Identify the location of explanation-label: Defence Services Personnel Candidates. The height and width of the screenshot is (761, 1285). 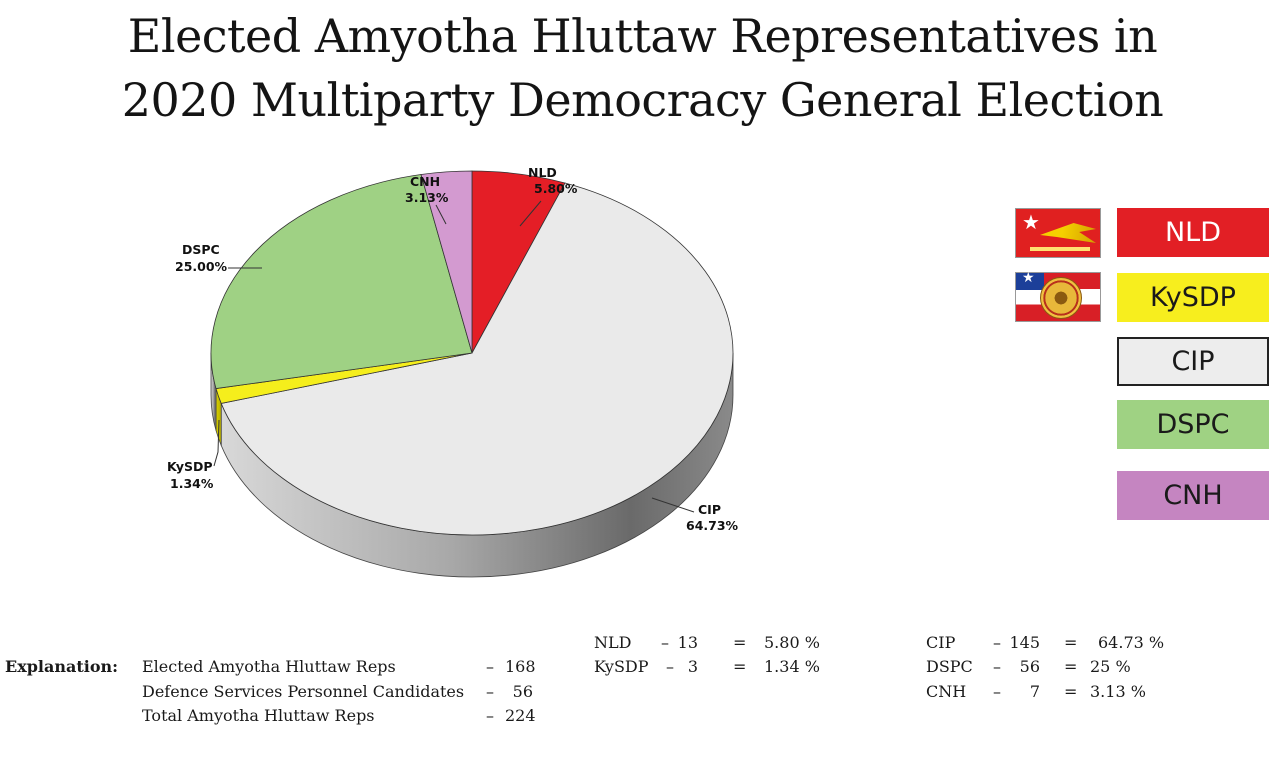
(303, 691).